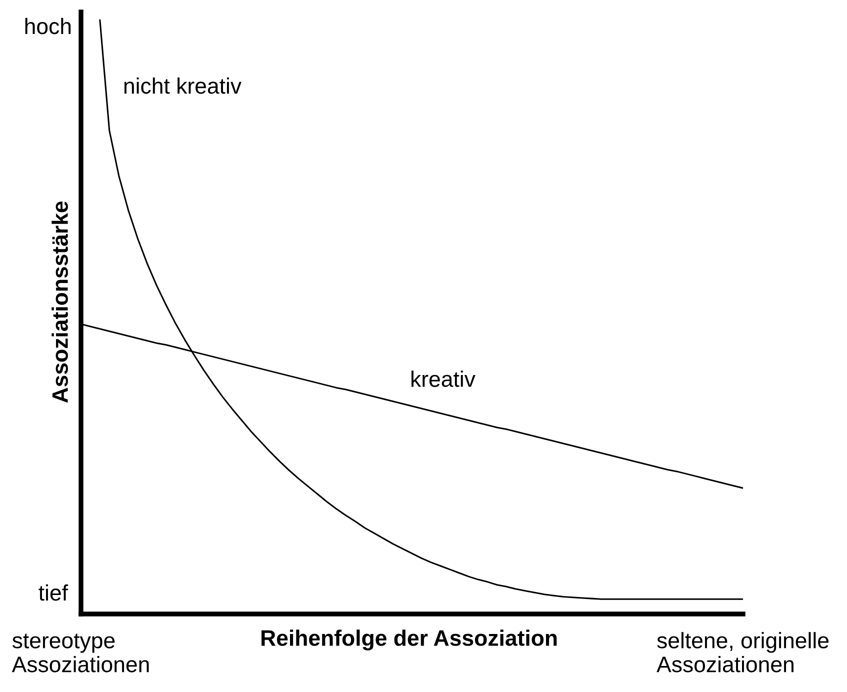 The width and height of the screenshot is (847, 692). I want to click on x-tick-label: stereotype Assoziationen, so click(80, 653).